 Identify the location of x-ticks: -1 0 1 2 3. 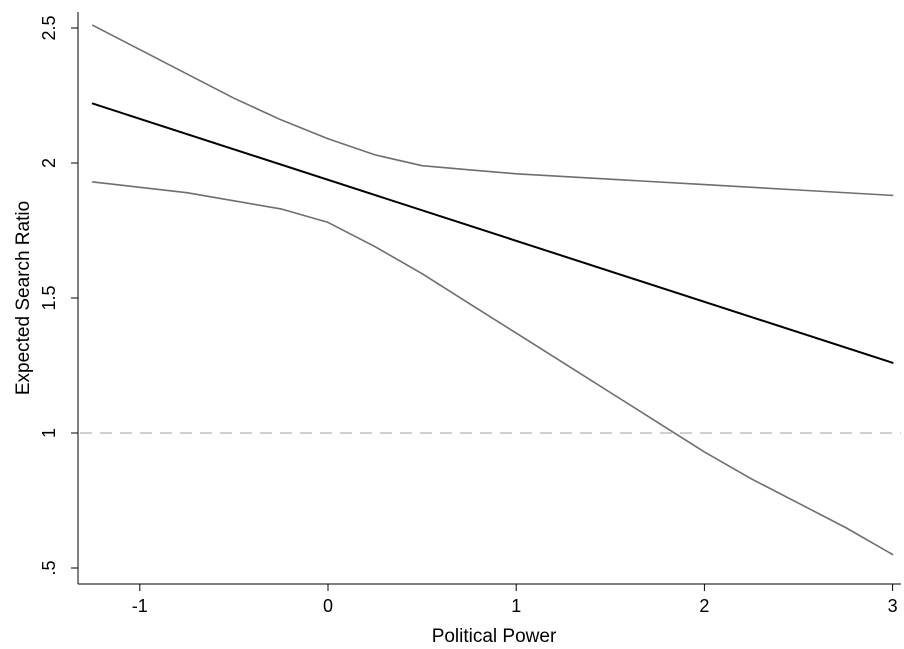
(515, 600).